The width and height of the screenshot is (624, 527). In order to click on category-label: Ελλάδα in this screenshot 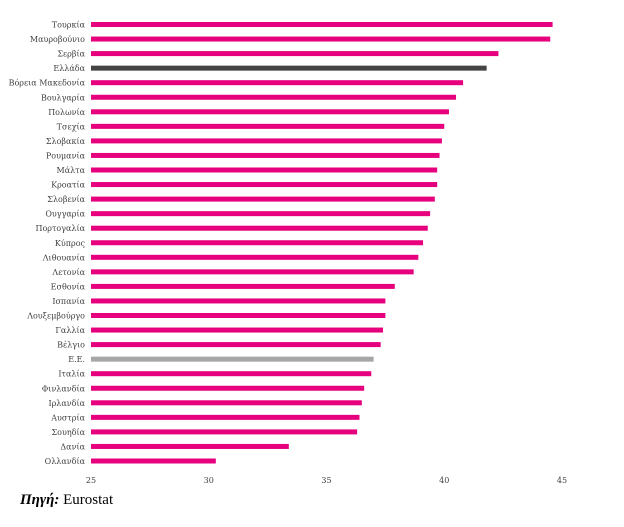, I will do `click(69, 68)`.